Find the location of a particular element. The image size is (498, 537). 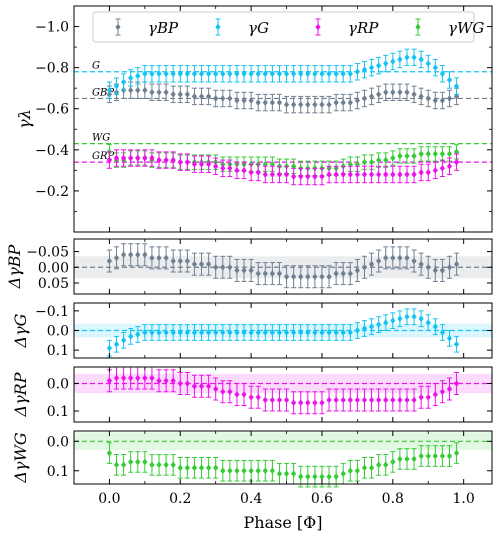

y-axis-label: ΔγG is located at coordinates (20, 330).